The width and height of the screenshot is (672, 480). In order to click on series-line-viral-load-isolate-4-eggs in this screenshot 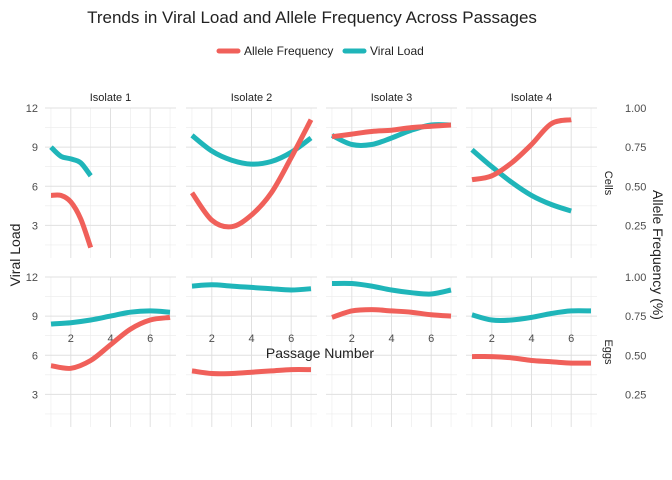, I will do `click(531, 316)`.